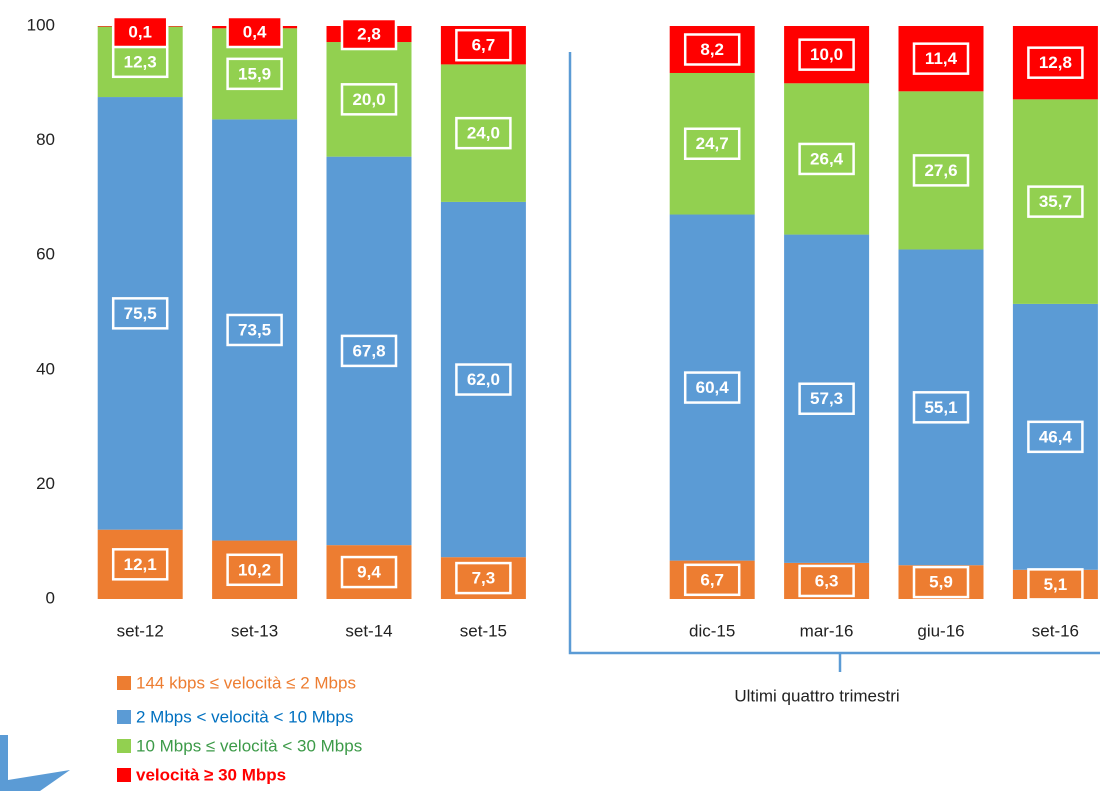 Image resolution: width=1100 pixels, height=791 pixels. Describe the element at coordinates (41, 24) in the screenshot. I see `y-tick-label: 100` at that location.